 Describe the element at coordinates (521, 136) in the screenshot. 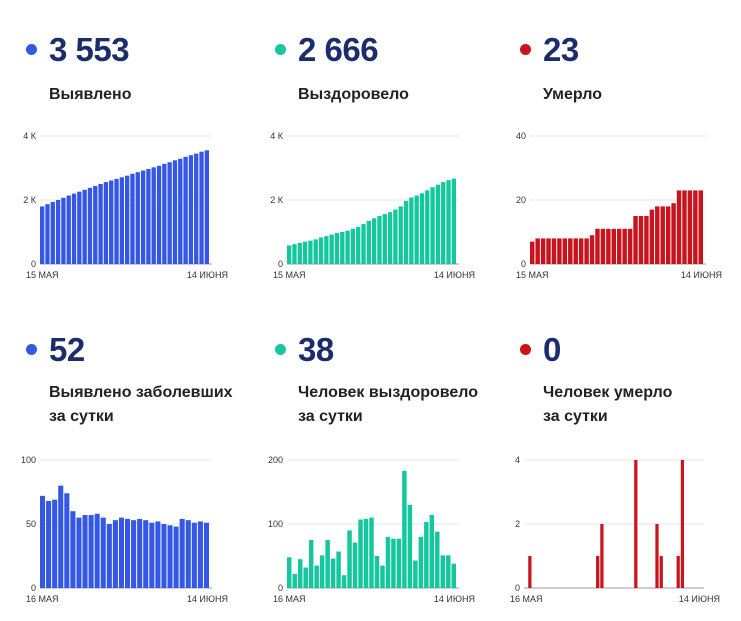

I see `y-tick-label: 40` at that location.